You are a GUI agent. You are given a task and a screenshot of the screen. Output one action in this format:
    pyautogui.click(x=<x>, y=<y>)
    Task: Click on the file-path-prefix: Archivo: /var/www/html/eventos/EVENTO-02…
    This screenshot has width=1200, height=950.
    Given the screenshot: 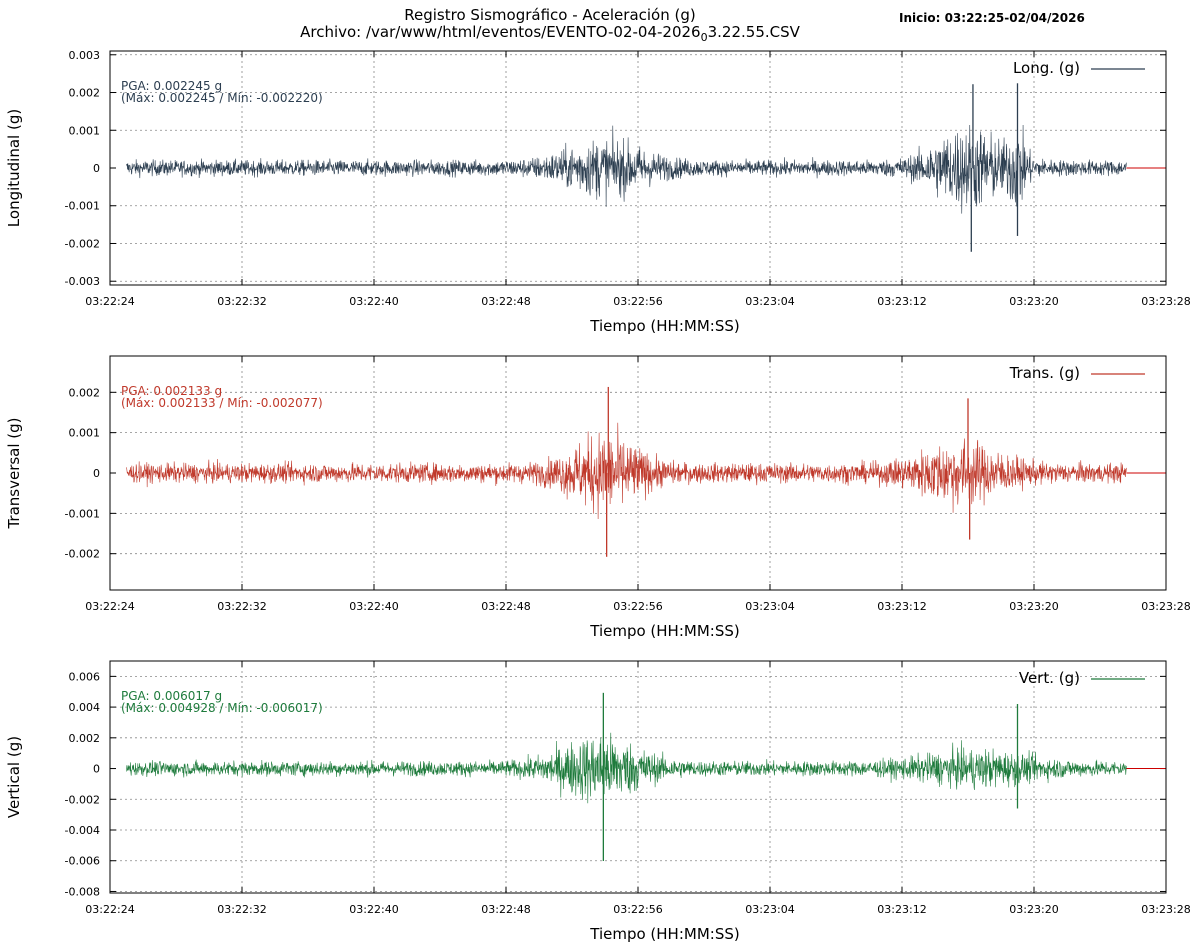 What is the action you would take?
    pyautogui.click(x=500, y=32)
    